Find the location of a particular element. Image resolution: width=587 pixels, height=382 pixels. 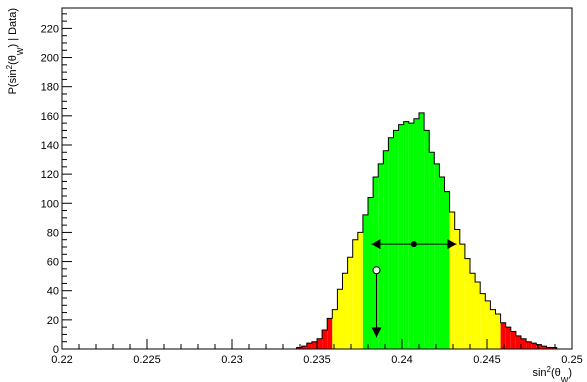

ylabel-part: ) | Data) is located at coordinates (13, 28).